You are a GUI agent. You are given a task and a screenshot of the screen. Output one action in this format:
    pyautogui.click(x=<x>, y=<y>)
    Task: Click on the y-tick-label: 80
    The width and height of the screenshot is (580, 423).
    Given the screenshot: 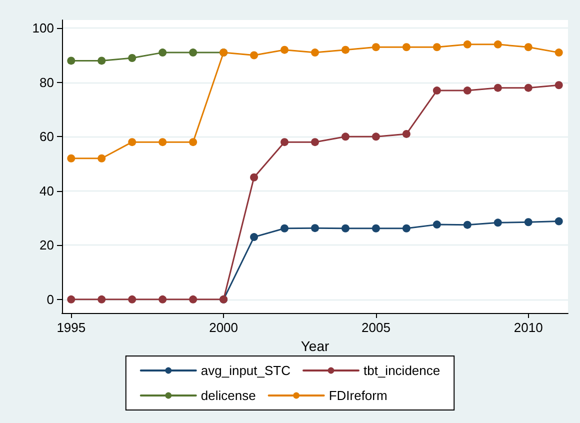 What is the action you would take?
    pyautogui.click(x=47, y=82)
    